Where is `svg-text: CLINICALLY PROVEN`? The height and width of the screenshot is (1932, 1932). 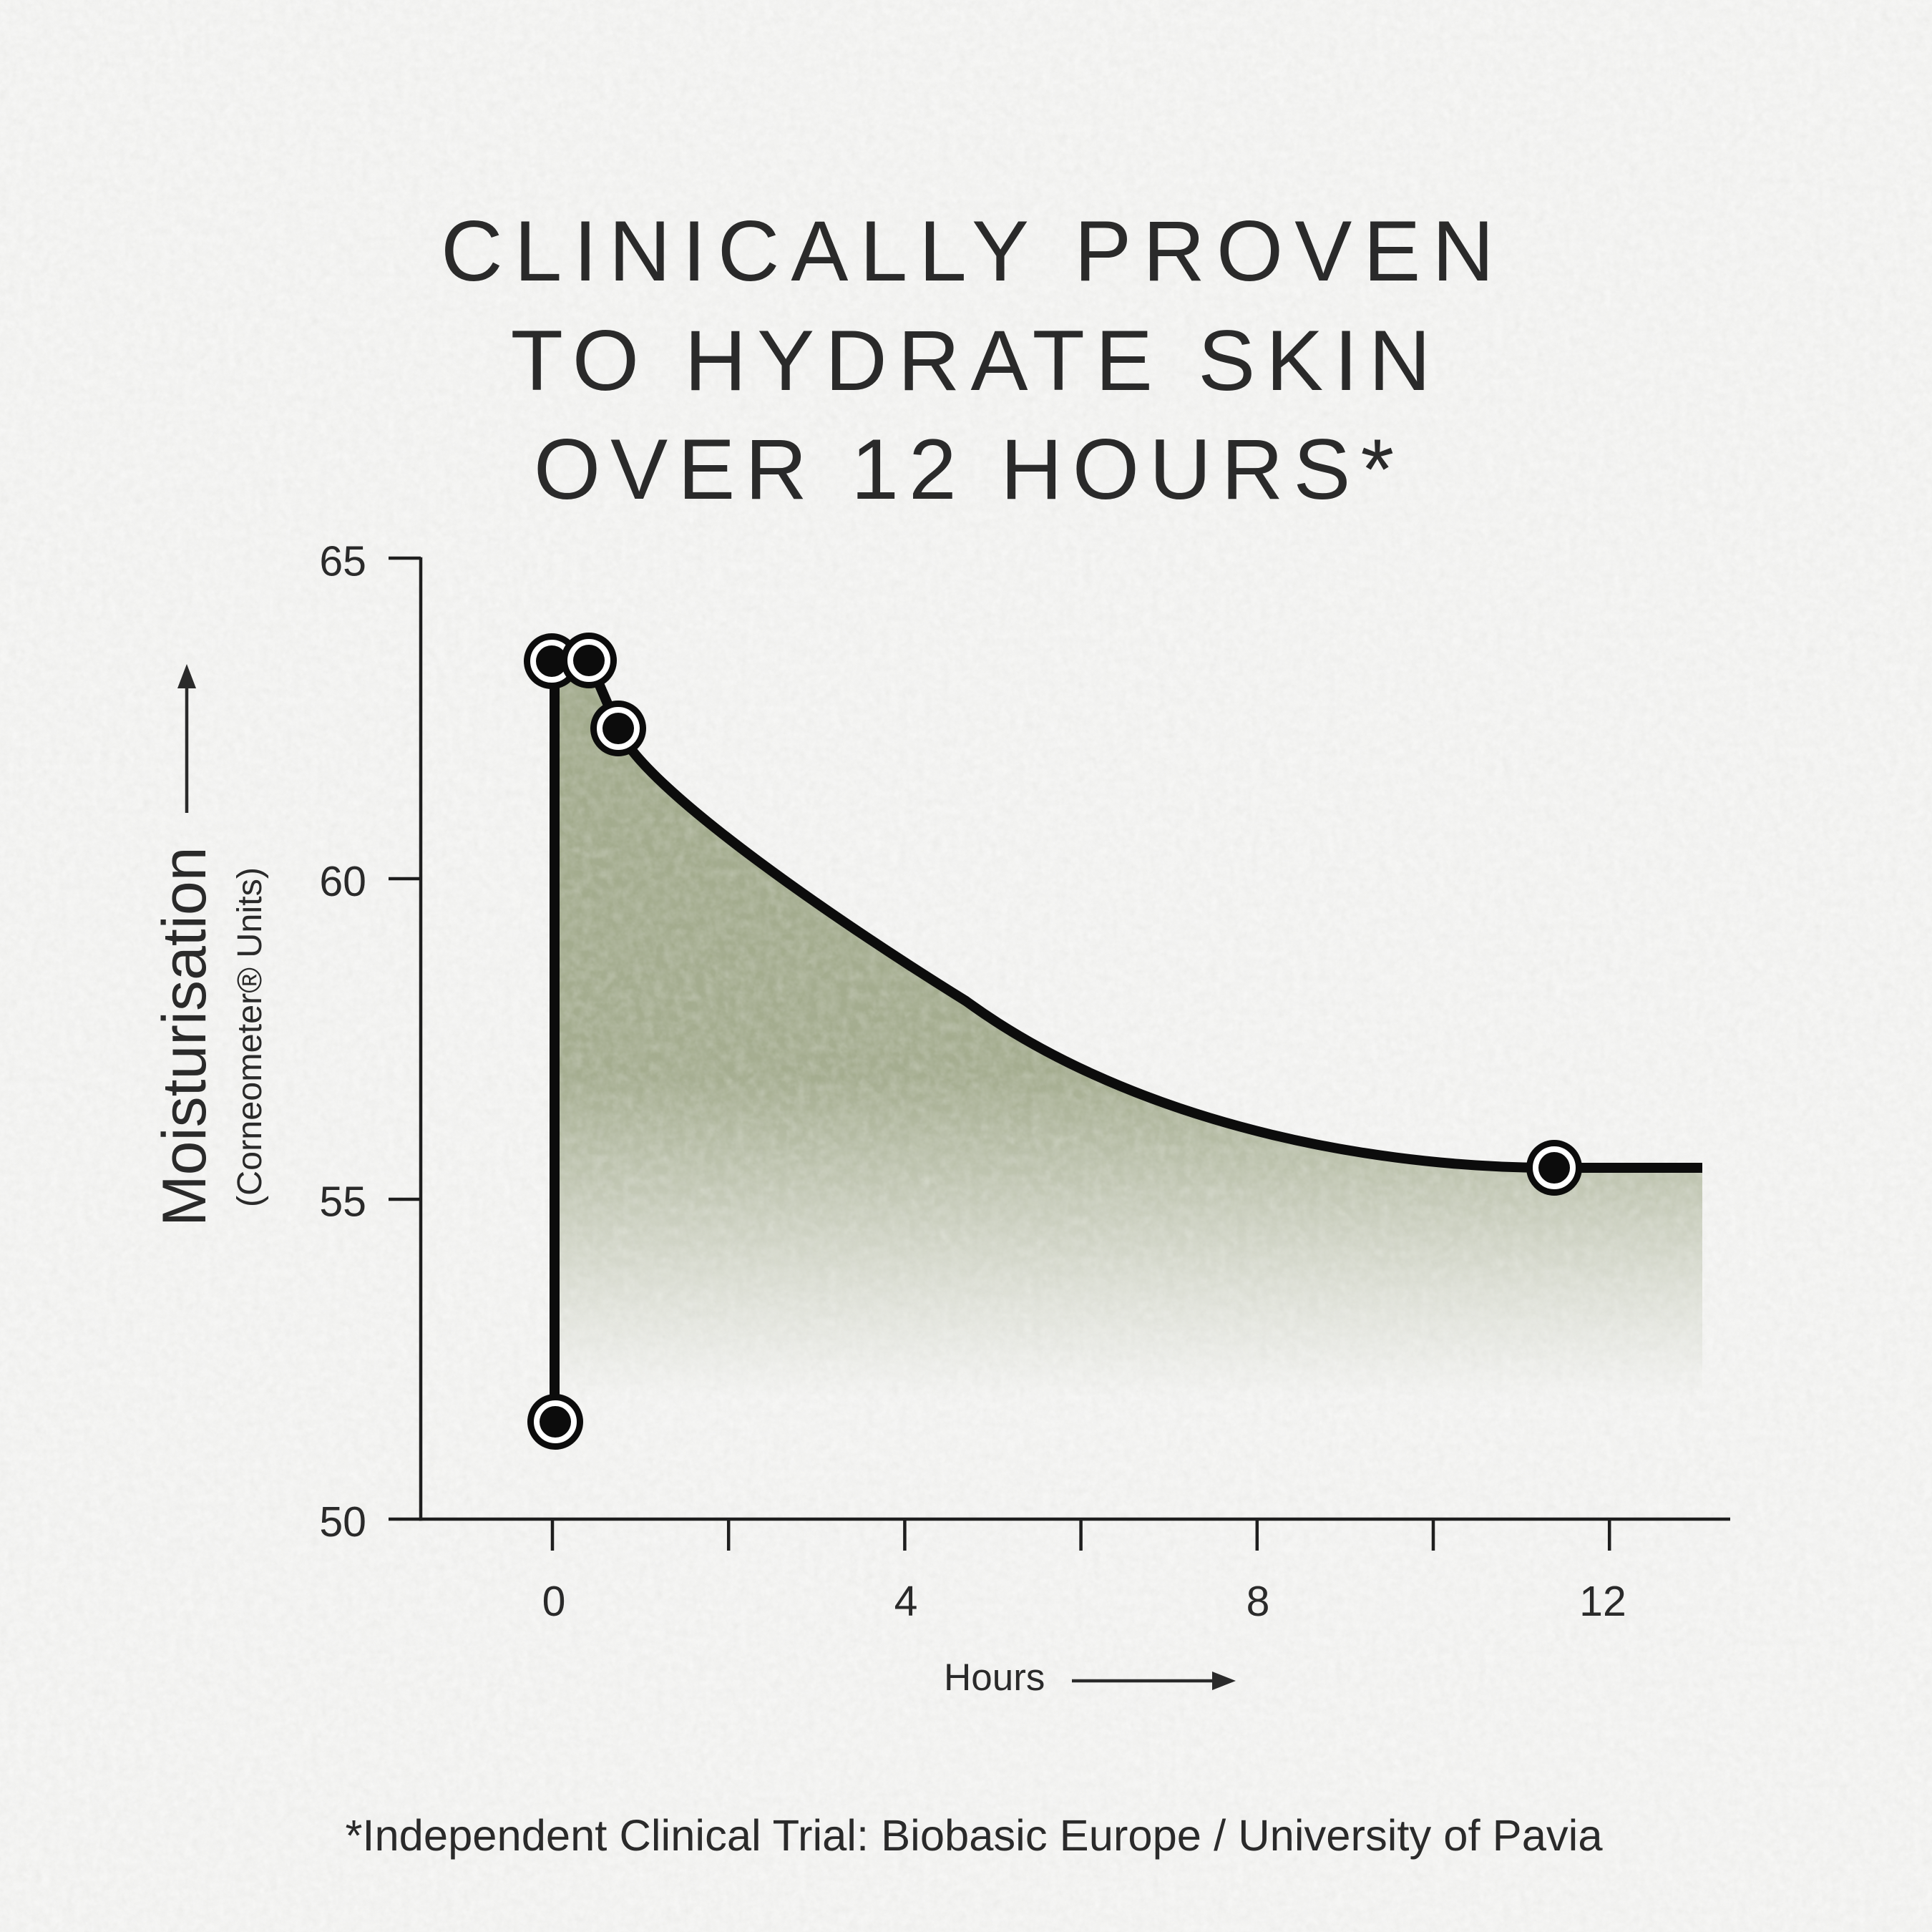 svg-text: CLINICALLY PROVEN is located at coordinates (973, 251).